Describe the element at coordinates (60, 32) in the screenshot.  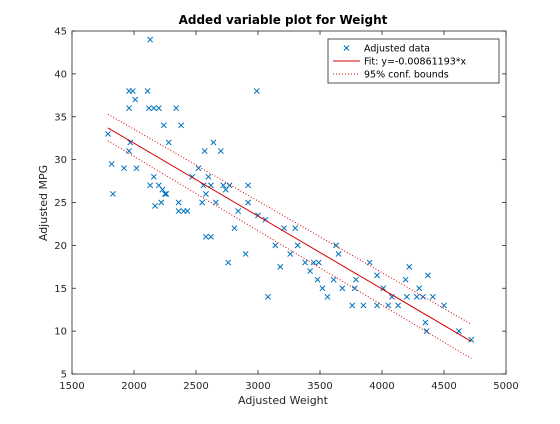
I see `y-tick-label: 45` at that location.